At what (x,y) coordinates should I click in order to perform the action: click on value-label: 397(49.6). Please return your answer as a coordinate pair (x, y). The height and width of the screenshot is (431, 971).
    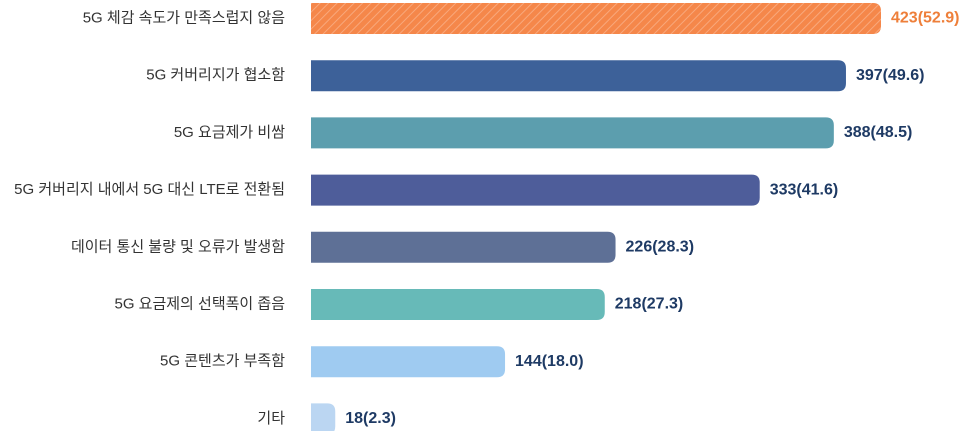
    Looking at the image, I should click on (890, 75).